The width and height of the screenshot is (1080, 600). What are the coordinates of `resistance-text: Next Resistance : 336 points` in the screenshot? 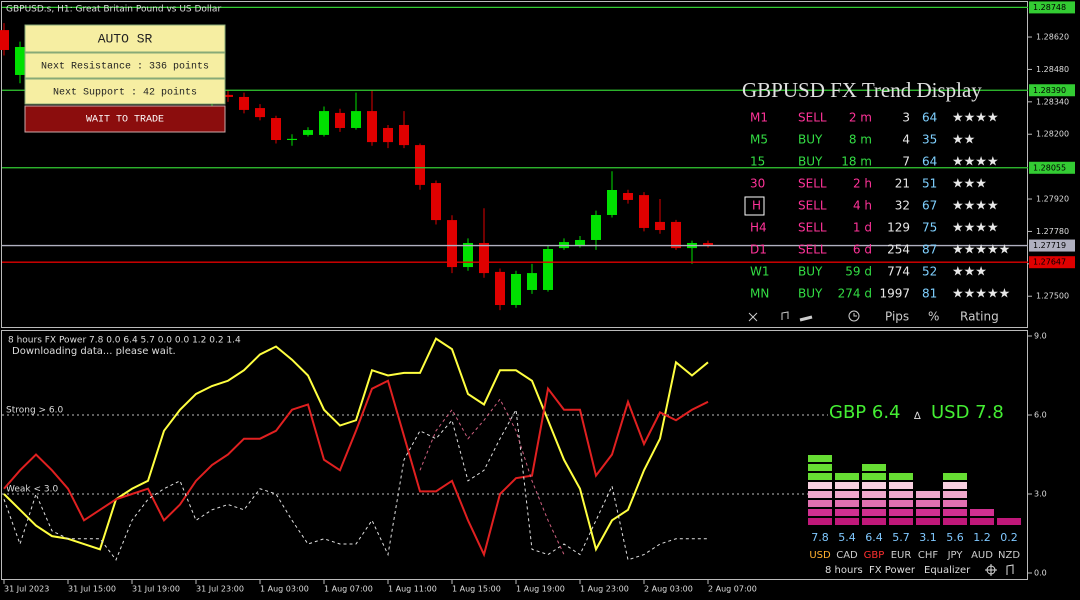 It's located at (125, 67).